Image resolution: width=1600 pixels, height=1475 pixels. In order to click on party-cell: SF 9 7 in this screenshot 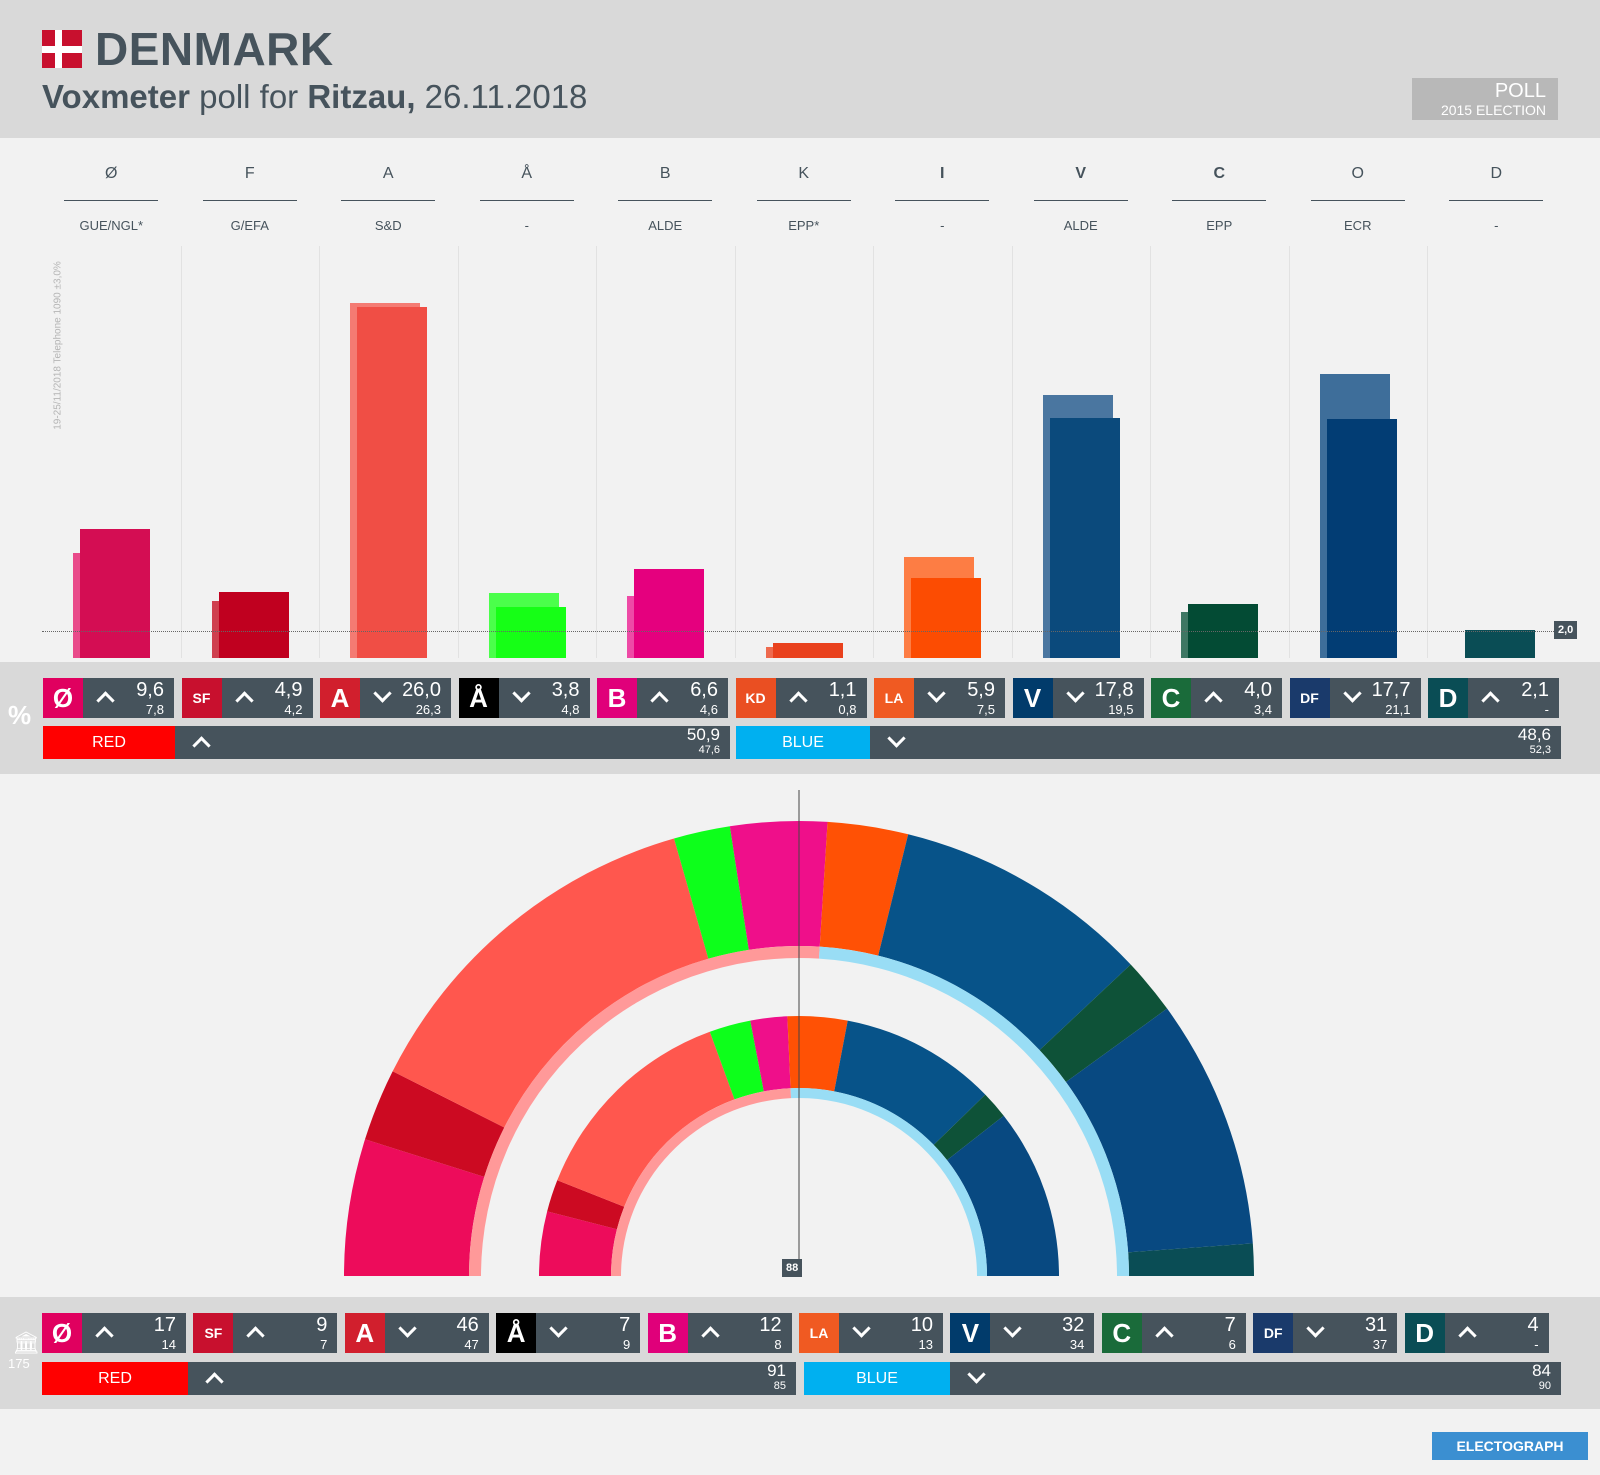, I will do `click(265, 1333)`.